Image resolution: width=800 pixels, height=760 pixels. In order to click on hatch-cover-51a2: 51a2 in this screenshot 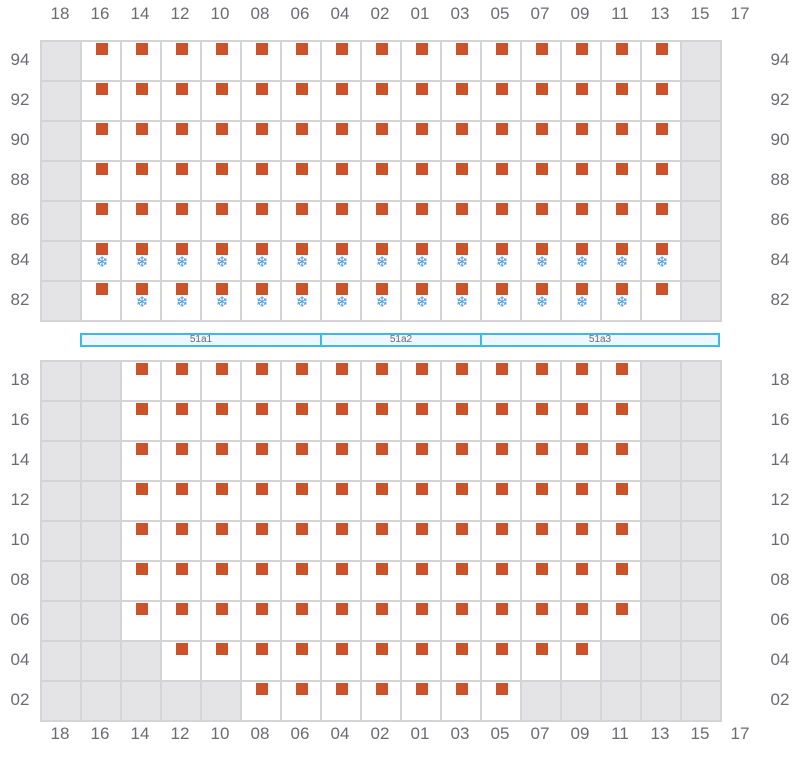, I will do `click(401, 340)`.